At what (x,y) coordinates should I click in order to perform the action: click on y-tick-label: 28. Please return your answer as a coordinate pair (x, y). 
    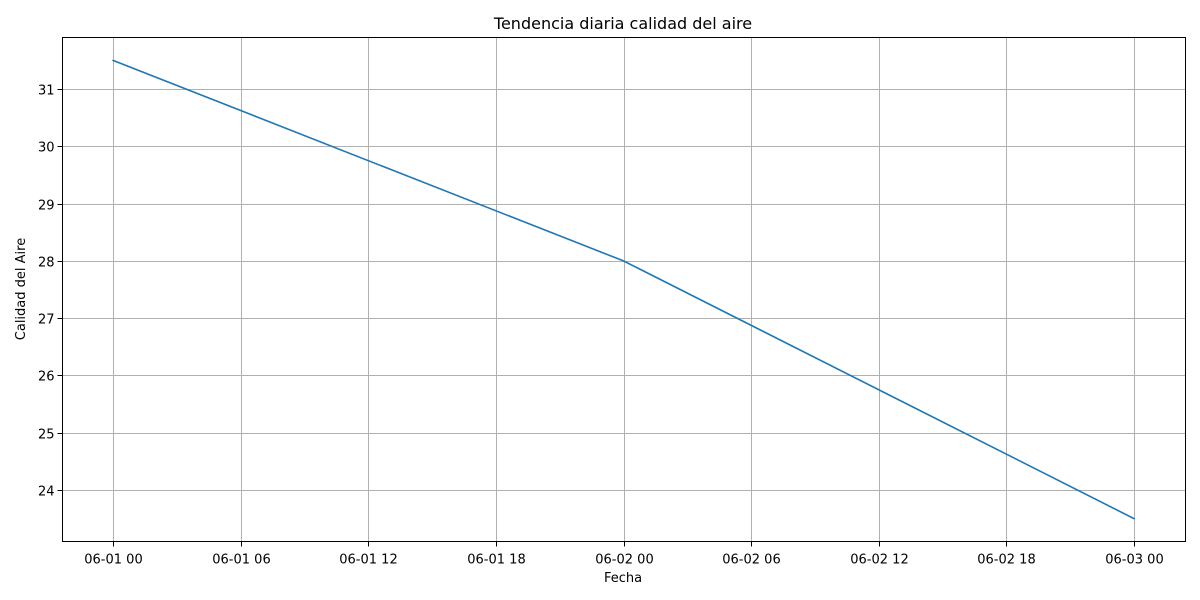
    Looking at the image, I should click on (46, 263).